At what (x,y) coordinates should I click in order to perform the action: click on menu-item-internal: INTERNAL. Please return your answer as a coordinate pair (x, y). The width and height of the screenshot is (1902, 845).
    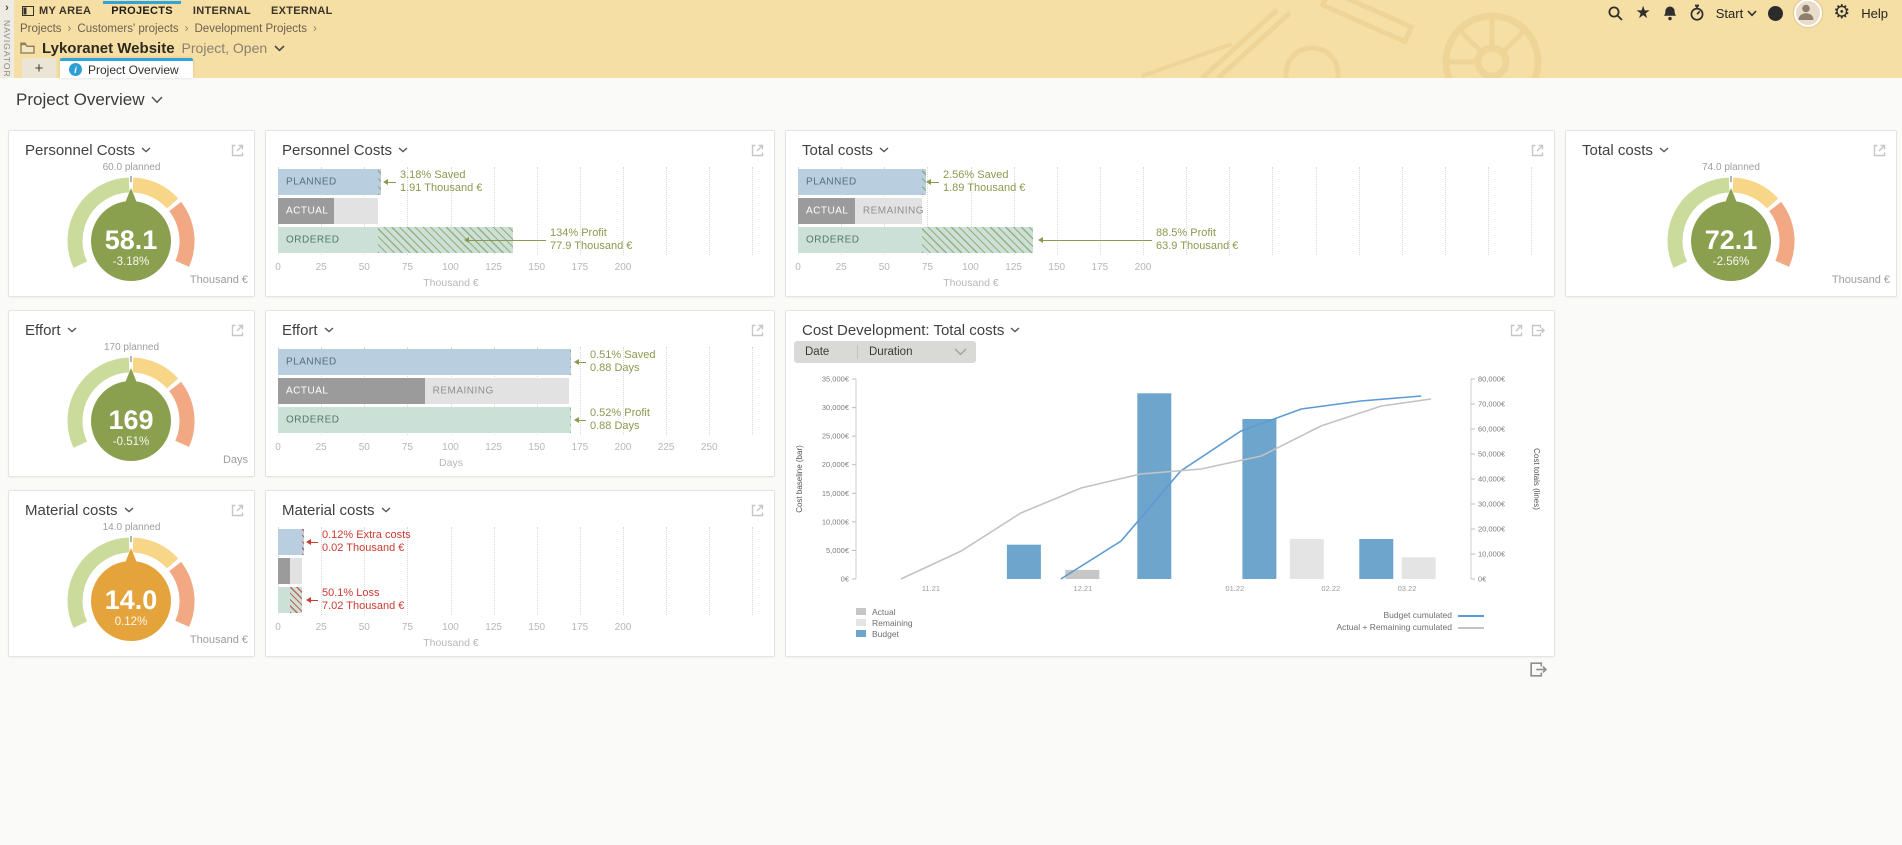
    Looking at the image, I should click on (221, 10).